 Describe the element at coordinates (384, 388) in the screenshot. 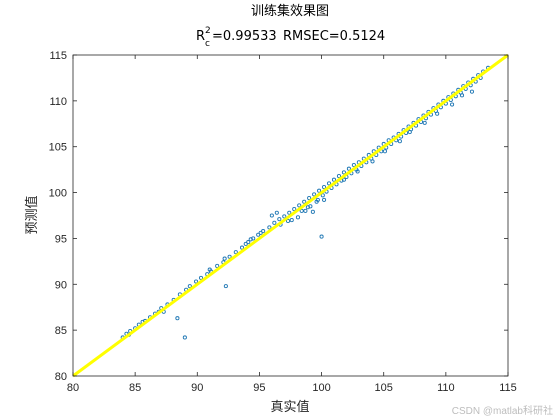

I see `x-tick-label: 105` at that location.